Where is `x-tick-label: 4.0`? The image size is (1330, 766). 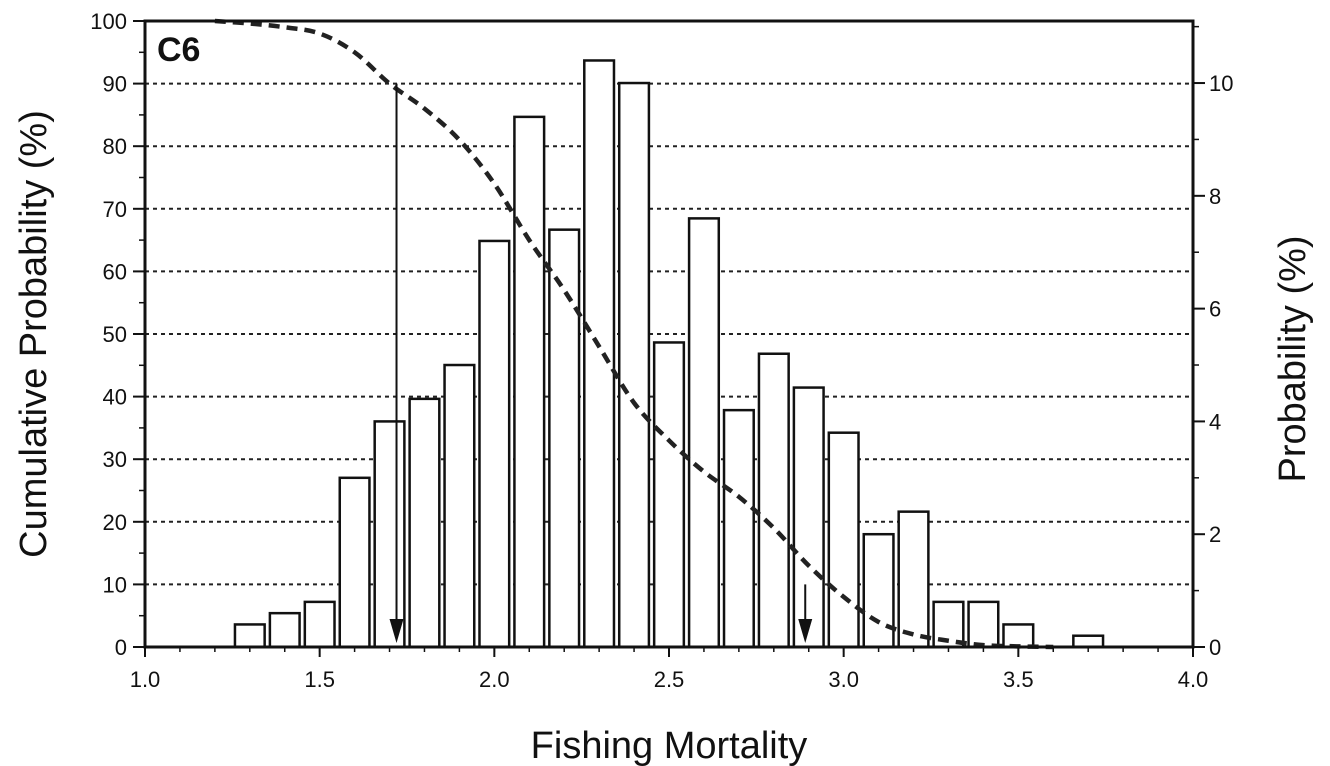
x-tick-label: 4.0 is located at coordinates (1193, 679).